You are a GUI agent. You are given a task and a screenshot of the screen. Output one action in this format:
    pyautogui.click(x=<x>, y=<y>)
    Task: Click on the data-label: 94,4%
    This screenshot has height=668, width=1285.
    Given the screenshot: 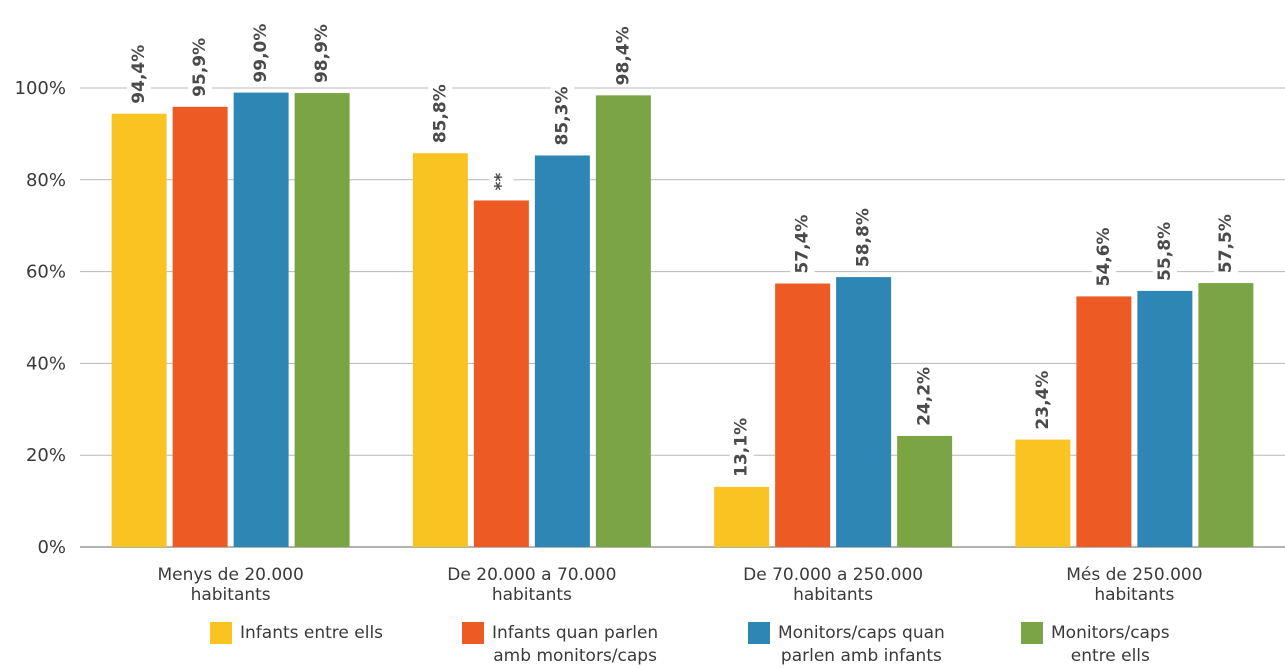 What is the action you would take?
    pyautogui.click(x=139, y=74)
    